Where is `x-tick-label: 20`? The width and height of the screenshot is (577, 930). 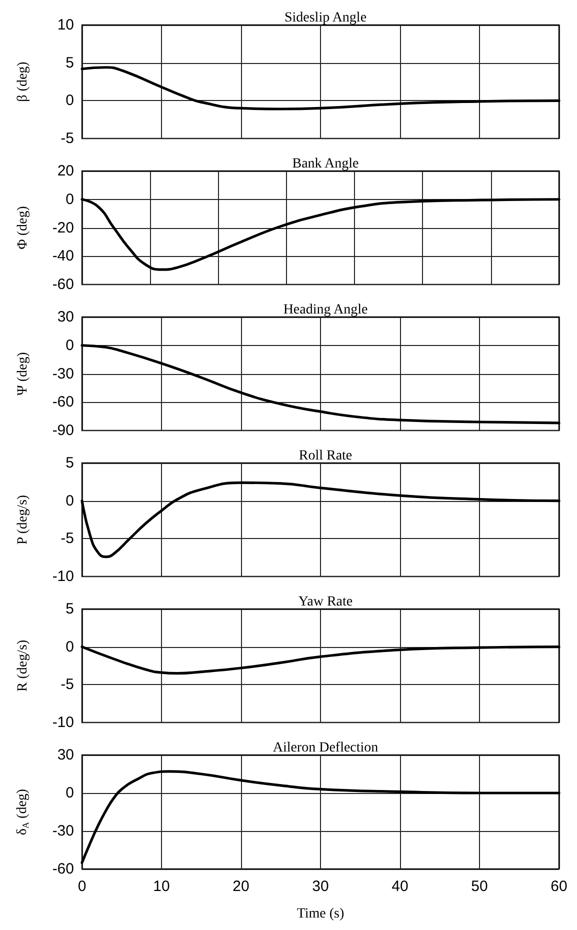 x-tick-label: 20 is located at coordinates (241, 886).